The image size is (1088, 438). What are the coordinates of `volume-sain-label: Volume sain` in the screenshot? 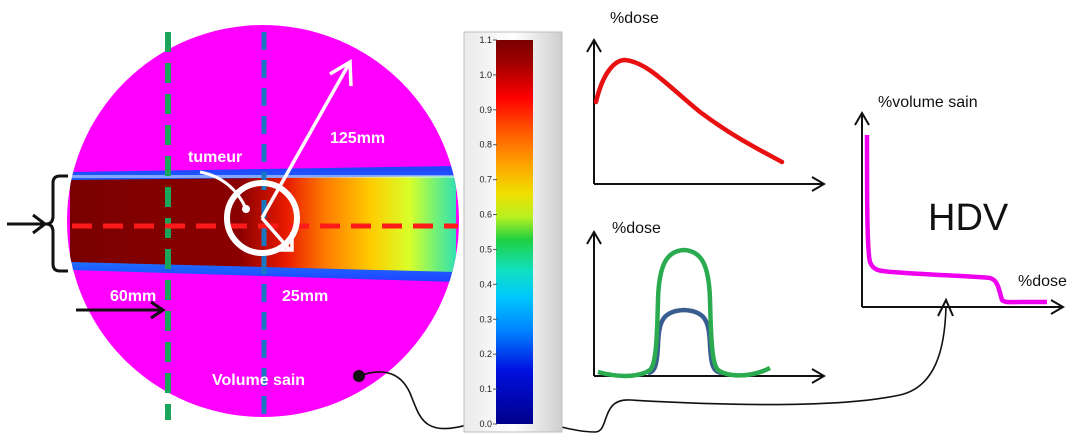 It's located at (258, 380).